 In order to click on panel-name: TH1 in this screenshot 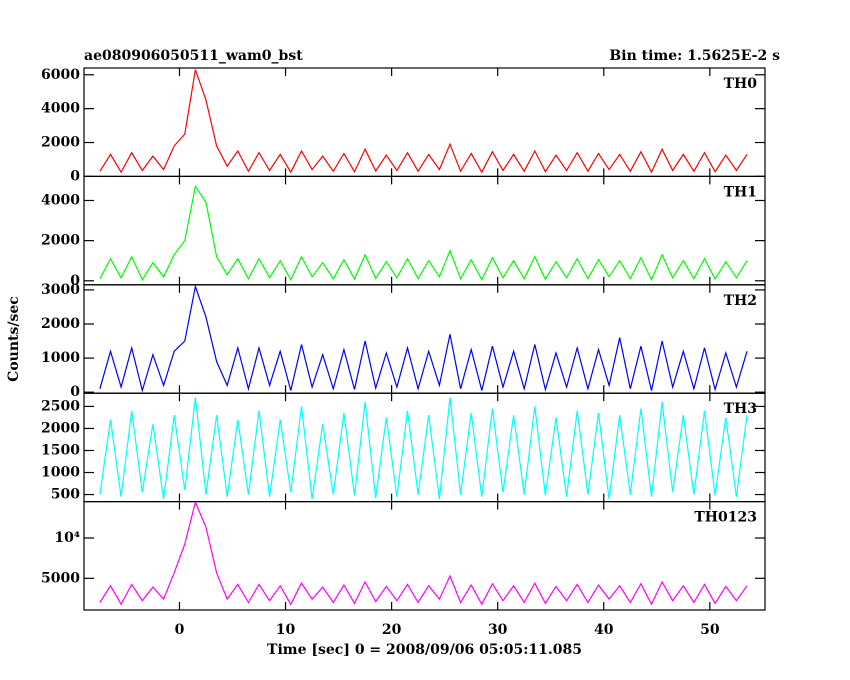, I will do `click(740, 192)`.